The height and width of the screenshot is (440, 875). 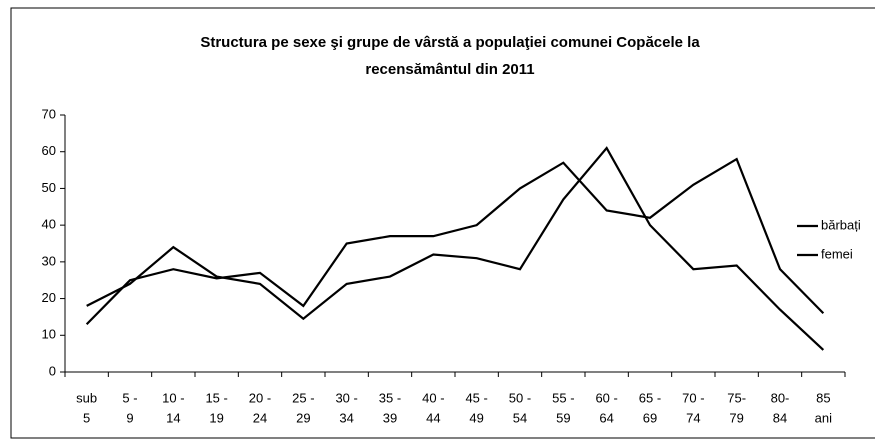 I want to click on x-tick-label: 55 -, so click(x=563, y=397).